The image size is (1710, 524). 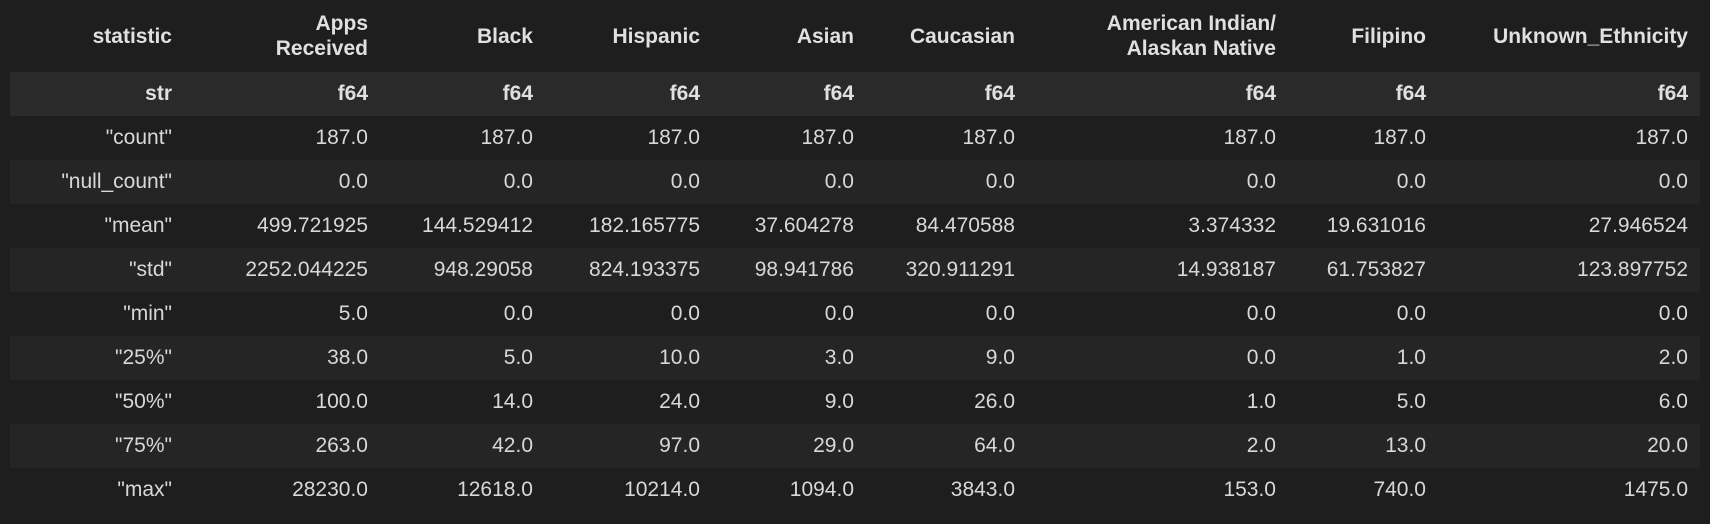 What do you see at coordinates (1363, 446) in the screenshot?
I see `table-cell: 13.0` at bounding box center [1363, 446].